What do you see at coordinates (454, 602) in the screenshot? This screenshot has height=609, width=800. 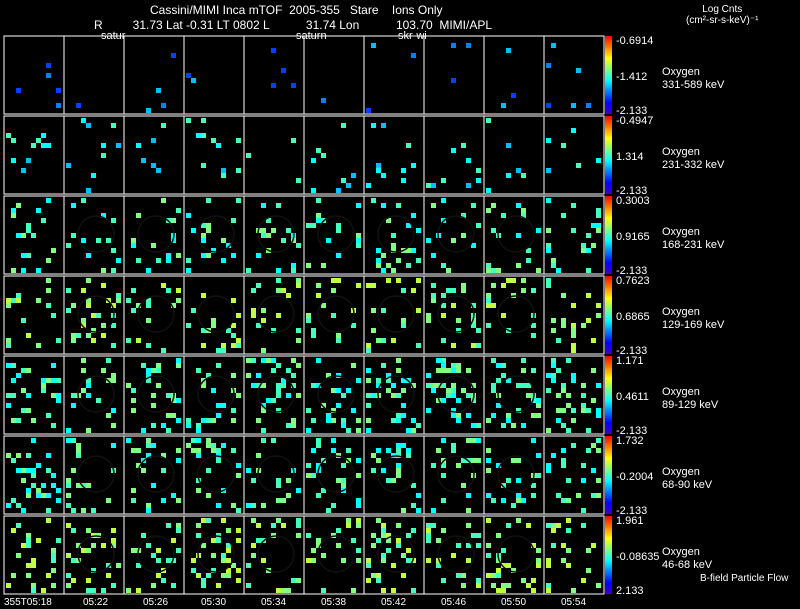 I see `time-label: 05:46` at bounding box center [454, 602].